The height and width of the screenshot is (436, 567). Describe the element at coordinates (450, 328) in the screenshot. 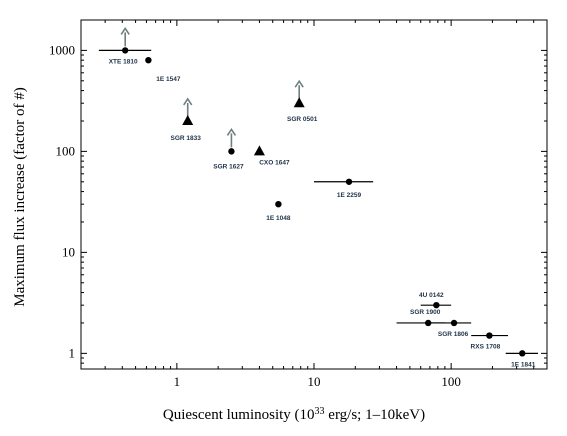

I see `data-point-sgr-1806: SGR 1806` at that location.